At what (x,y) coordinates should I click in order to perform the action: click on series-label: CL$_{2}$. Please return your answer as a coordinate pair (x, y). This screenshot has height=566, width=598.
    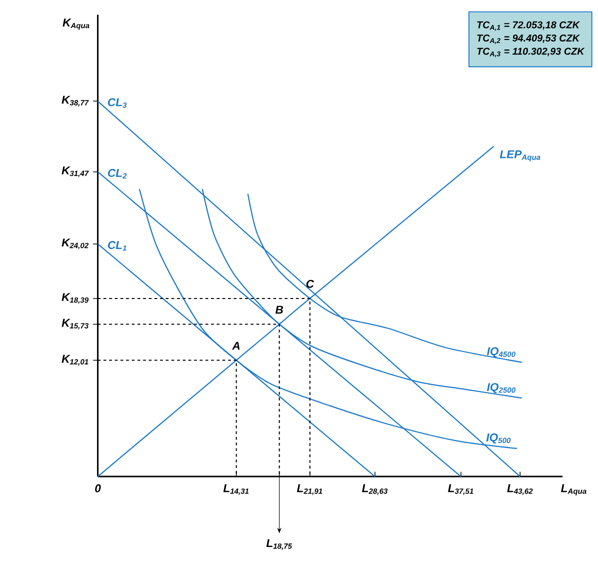
    Looking at the image, I should click on (117, 174).